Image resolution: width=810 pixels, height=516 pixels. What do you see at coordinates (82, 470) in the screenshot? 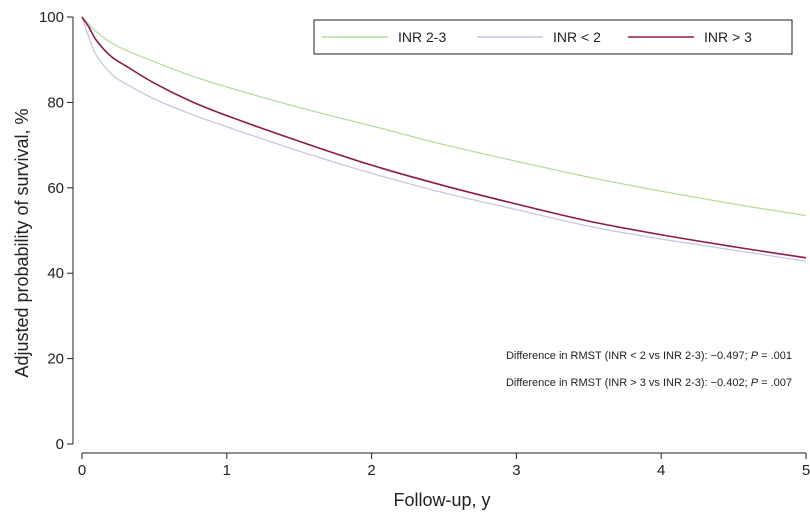
I see `x-tick-label: 0` at bounding box center [82, 470].